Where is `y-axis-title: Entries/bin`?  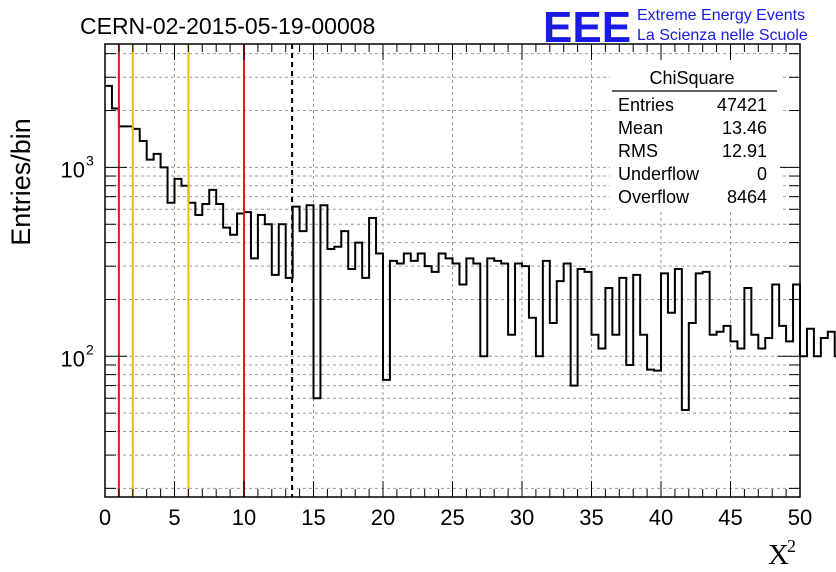
y-axis-title: Entries/bin is located at coordinates (21, 182).